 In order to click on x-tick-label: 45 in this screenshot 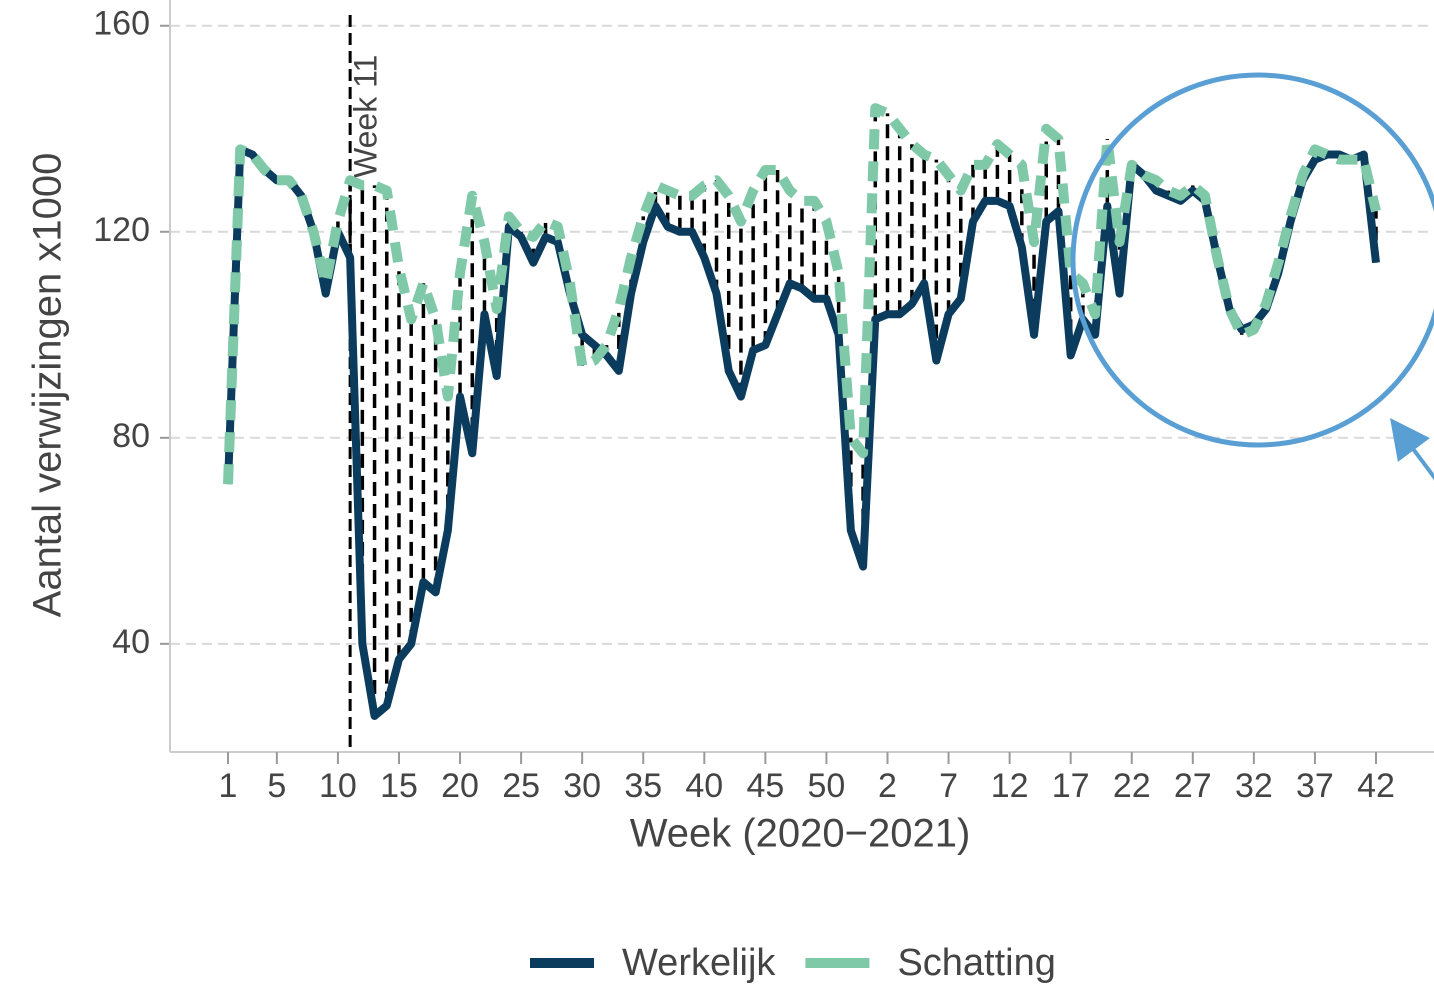, I will do `click(765, 786)`.